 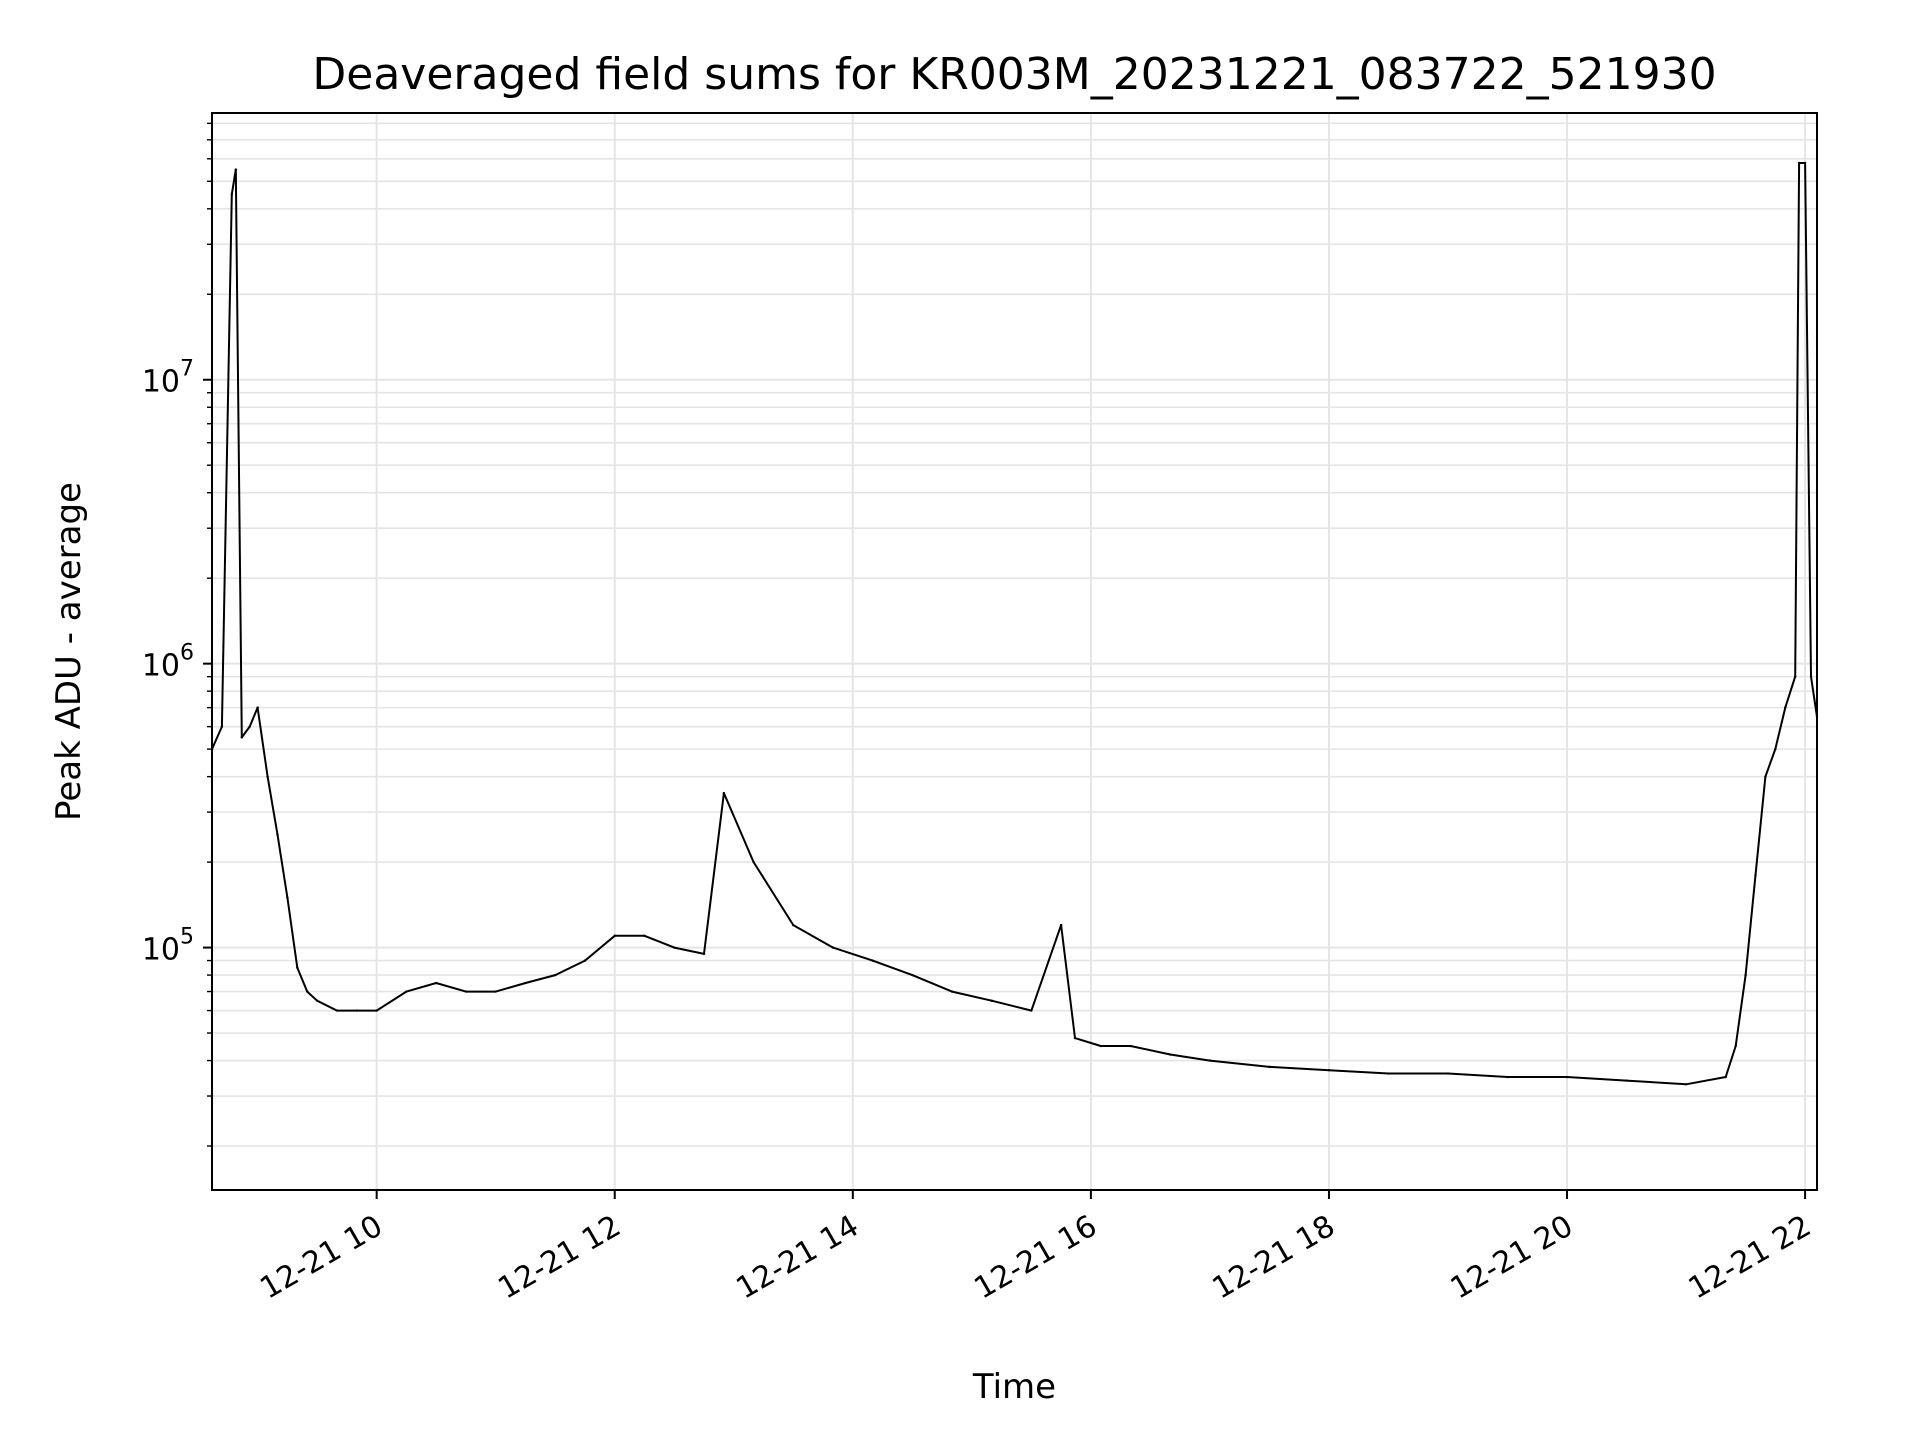 I want to click on y-tick-label: 10⁶, so click(x=168, y=662).